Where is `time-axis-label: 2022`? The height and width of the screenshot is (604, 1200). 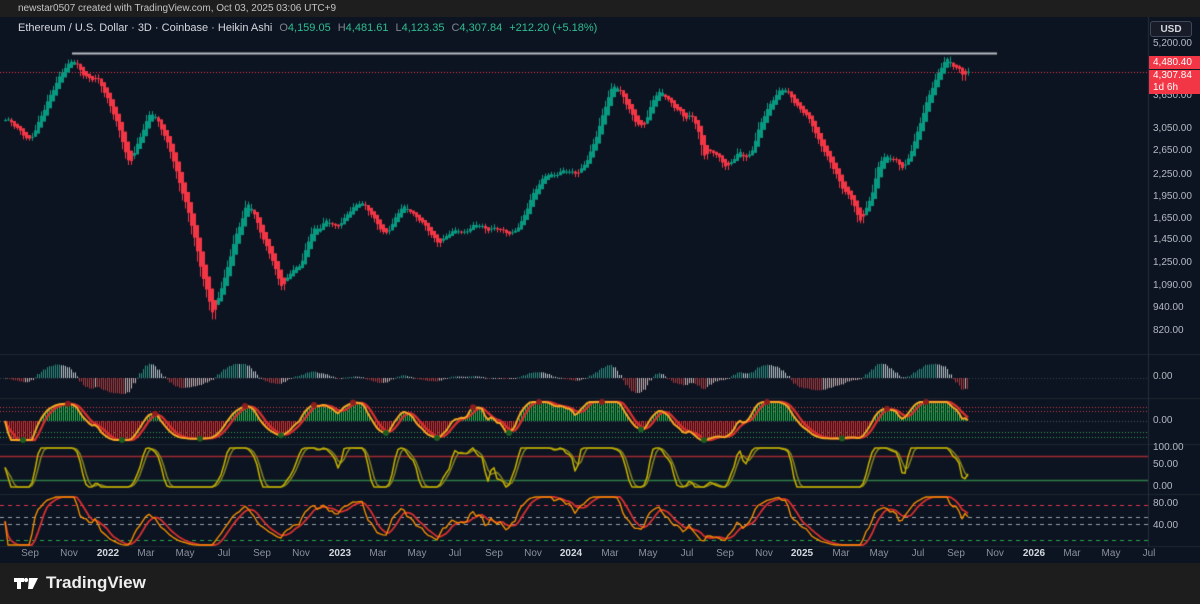 time-axis-label: 2022 is located at coordinates (108, 553).